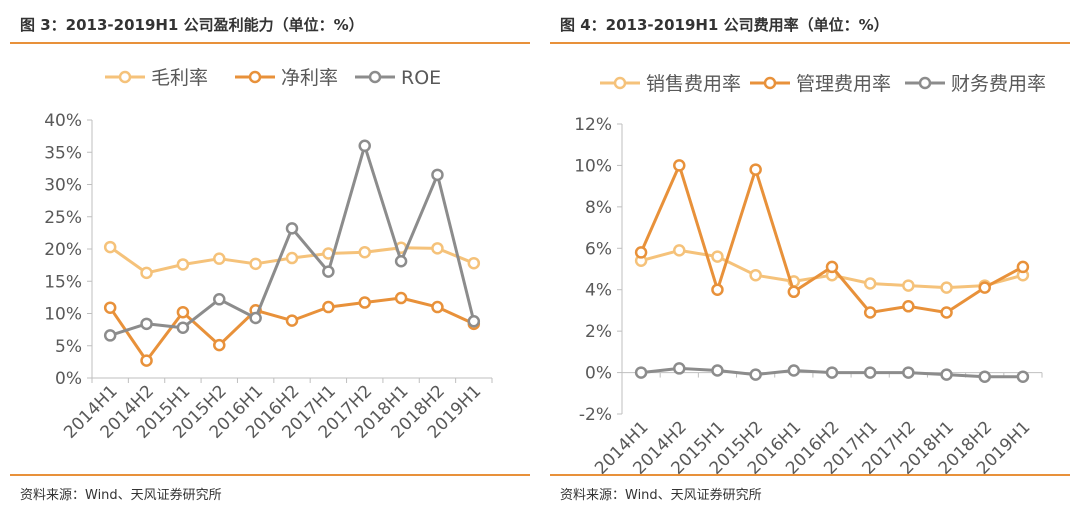 The height and width of the screenshot is (525, 1080). Describe the element at coordinates (421, 78) in the screenshot. I see `legend-label: ROE` at that location.